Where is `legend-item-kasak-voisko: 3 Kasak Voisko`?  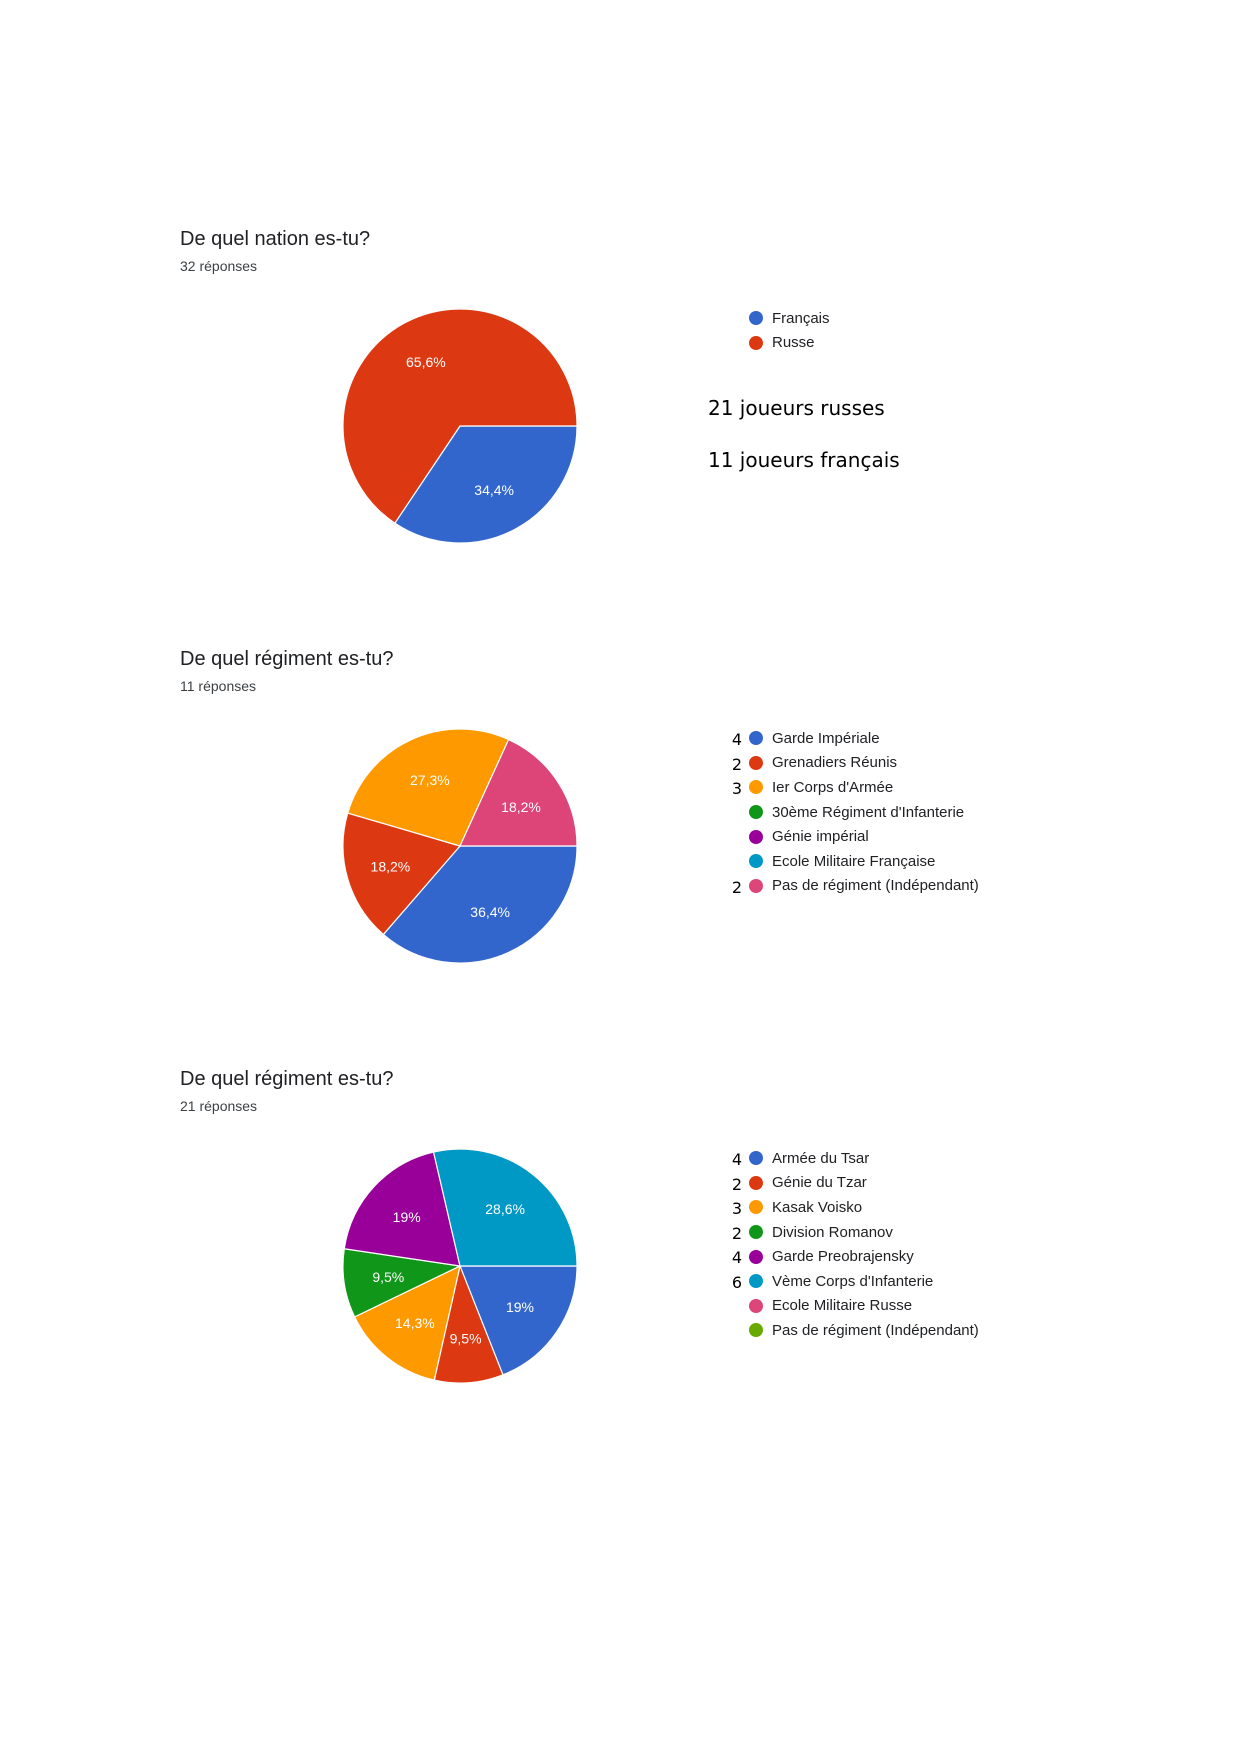
legend-item-kasak-voisko: 3 Kasak Voisko is located at coordinates (853, 1207).